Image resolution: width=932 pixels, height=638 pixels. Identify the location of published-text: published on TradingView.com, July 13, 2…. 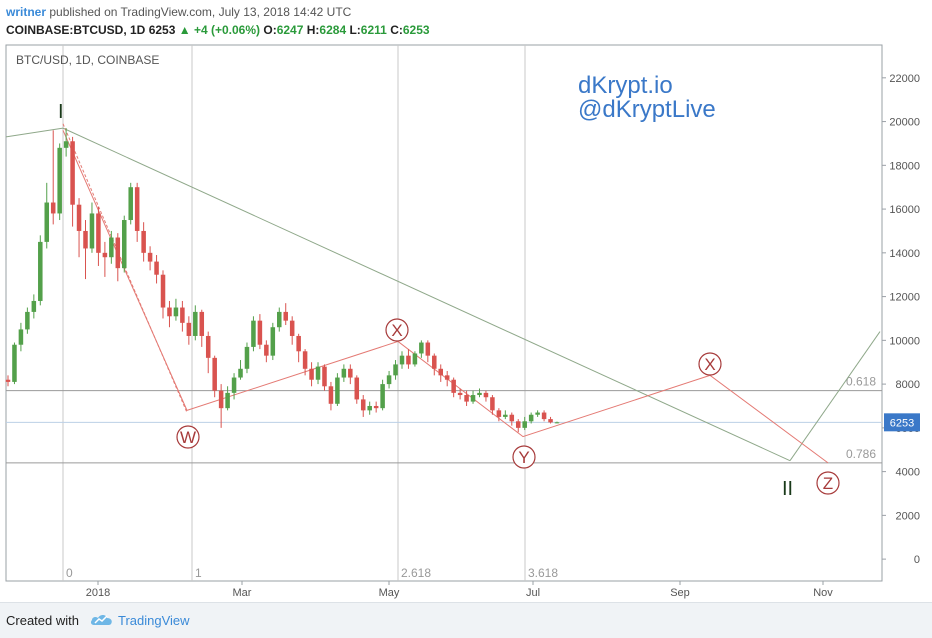
(200, 12).